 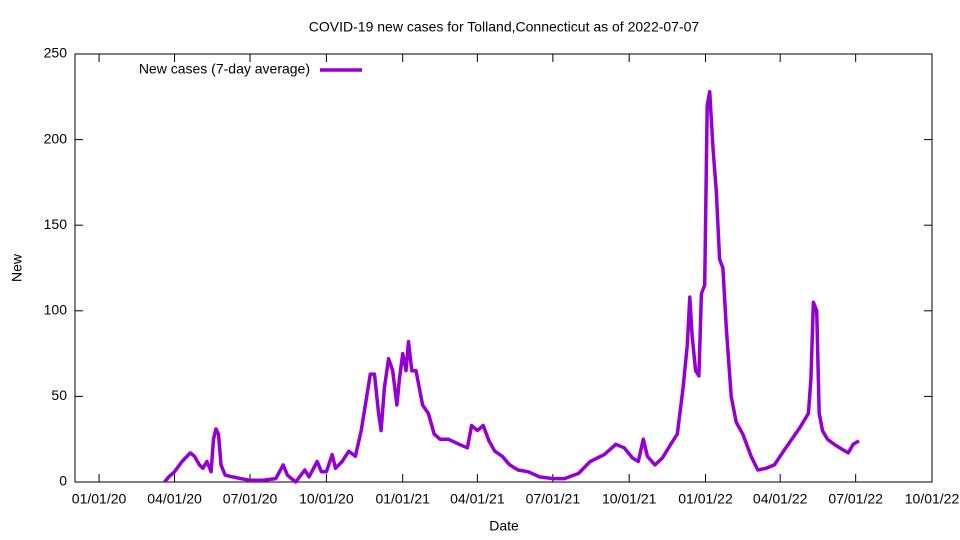 What do you see at coordinates (59, 395) in the screenshot?
I see `y-tick-label: 50` at bounding box center [59, 395].